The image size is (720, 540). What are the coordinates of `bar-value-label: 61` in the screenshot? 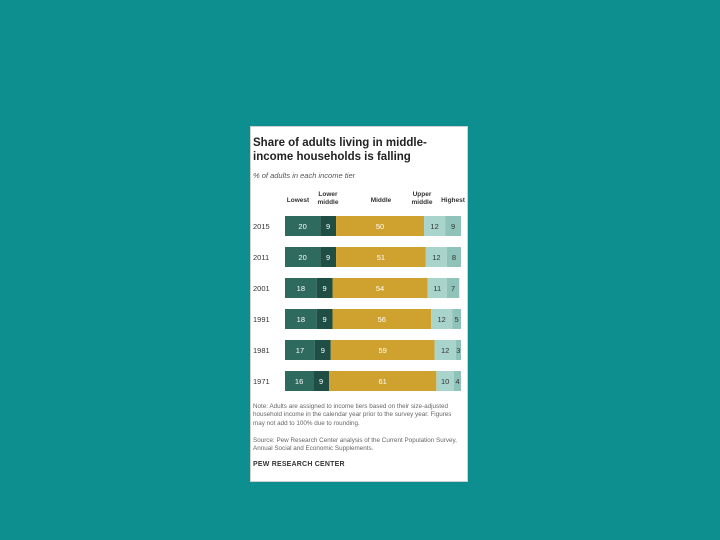 It's located at (383, 381).